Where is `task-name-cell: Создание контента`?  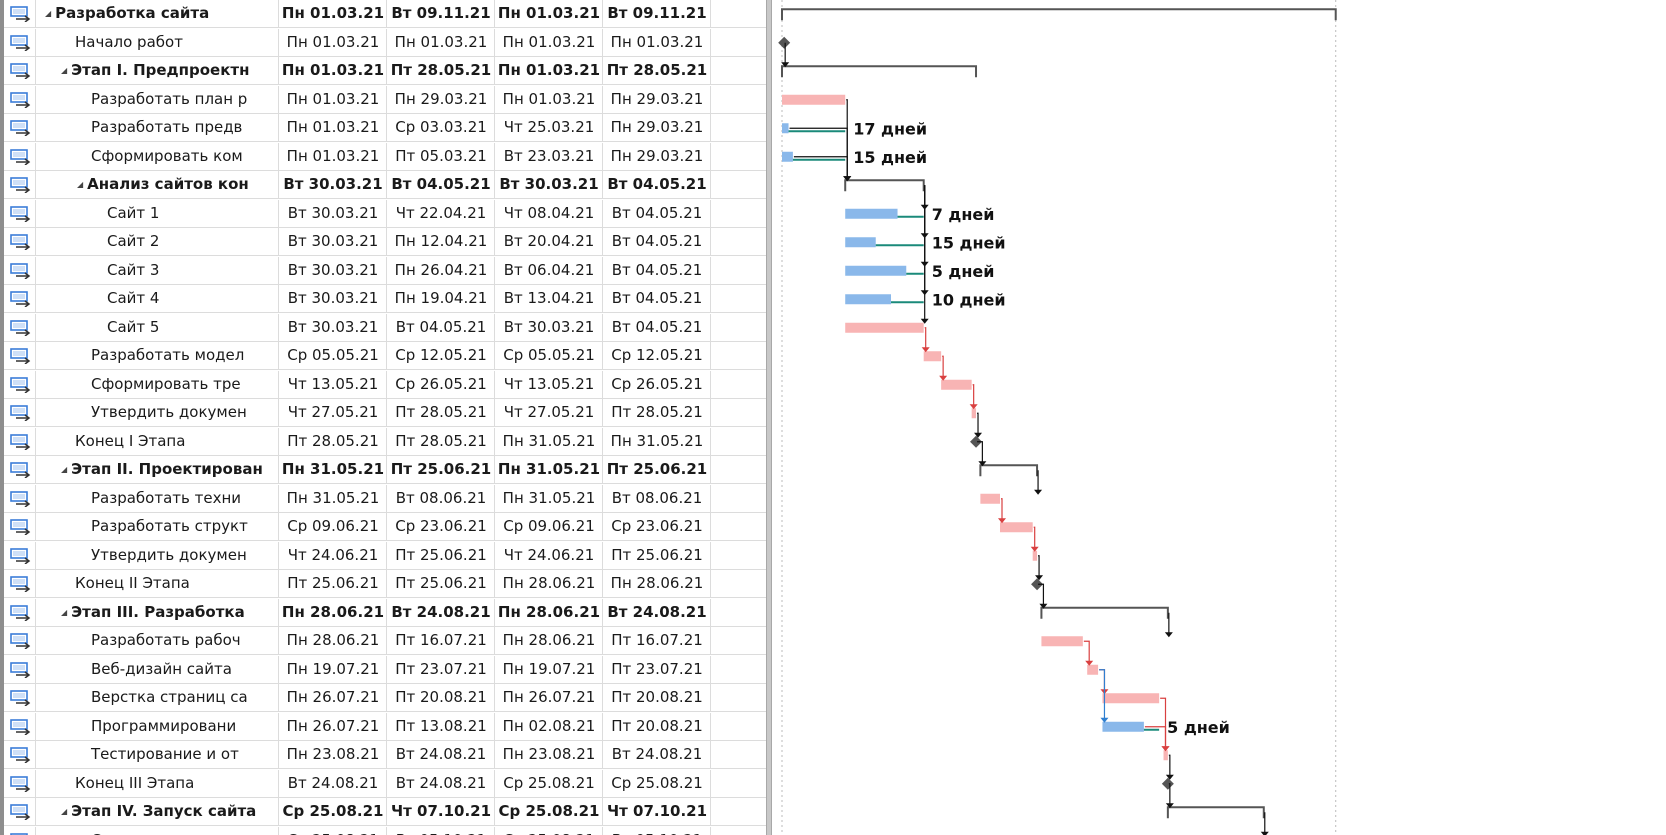 task-name-cell: Создание контента is located at coordinates (158, 830).